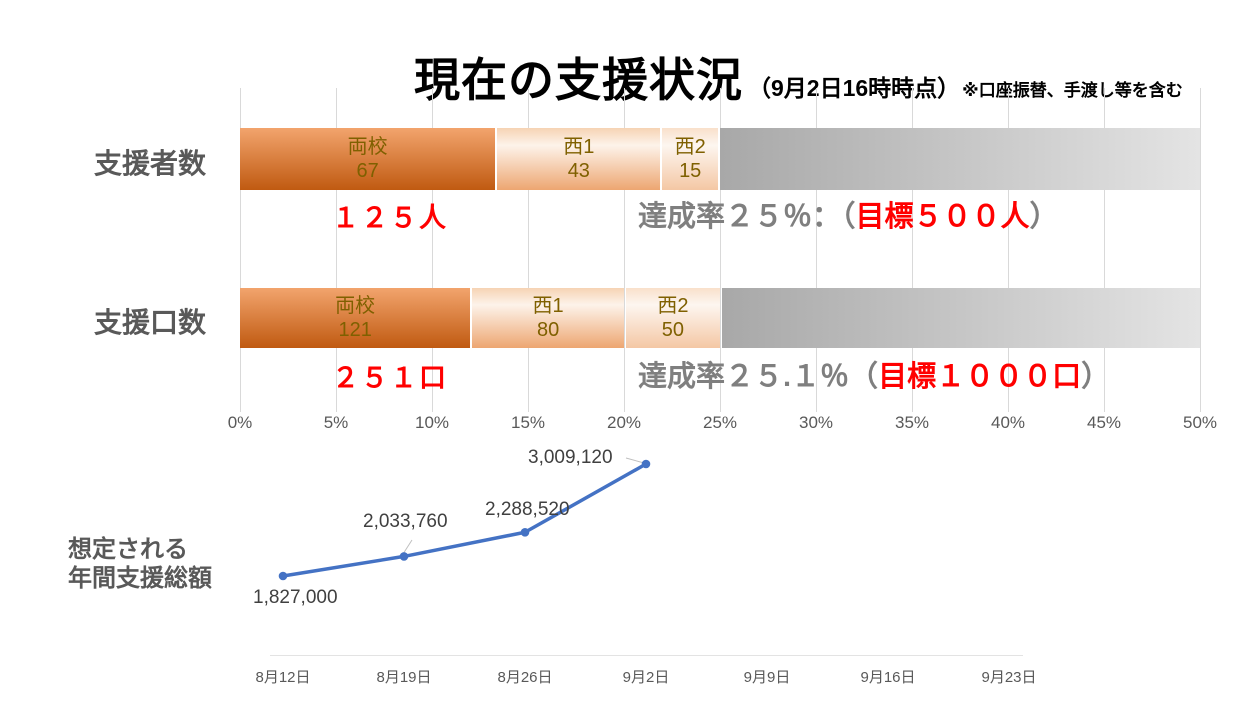 The image size is (1255, 706). What do you see at coordinates (432, 422) in the screenshot?
I see `percent-tick-label: 10%` at bounding box center [432, 422].